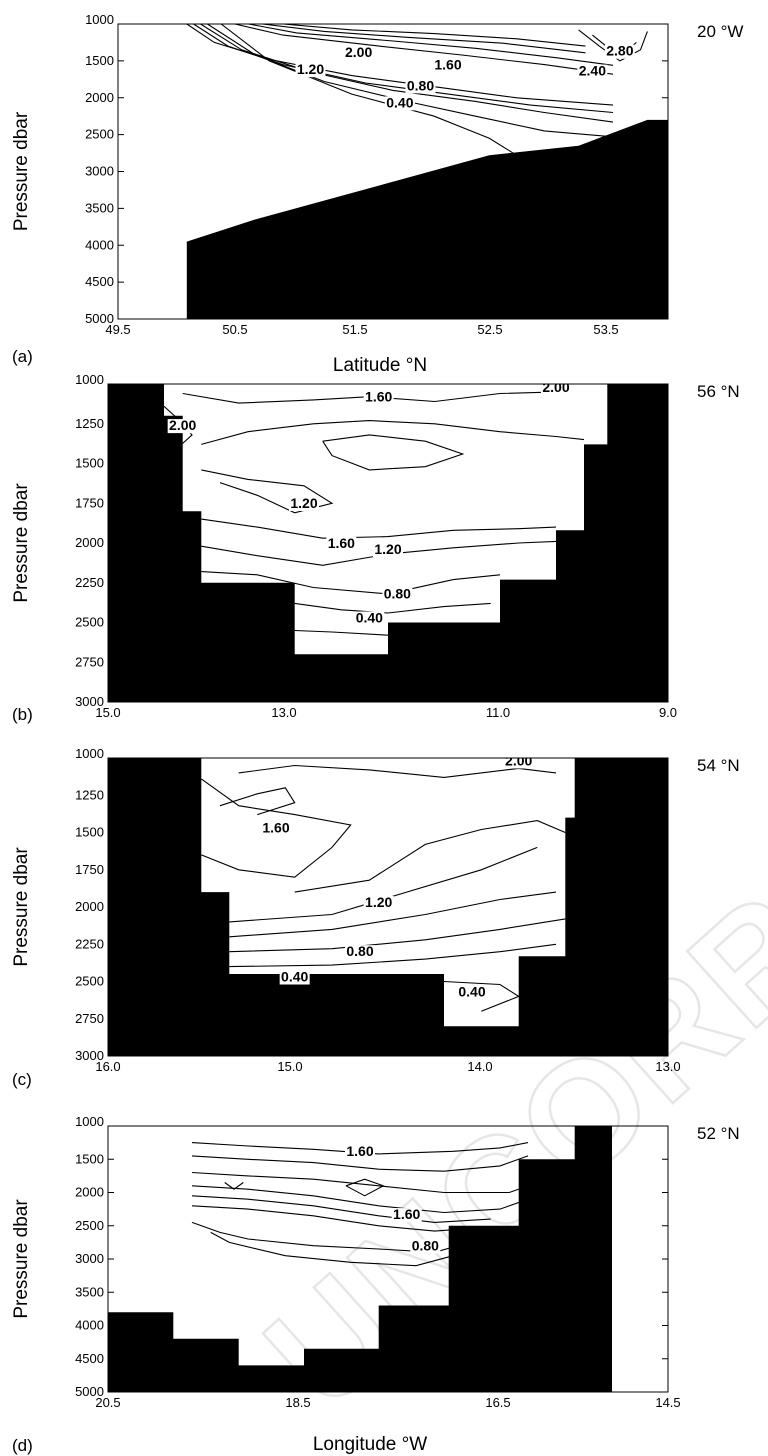 The height and width of the screenshot is (1456, 768). I want to click on panel-label: (b), so click(22, 714).